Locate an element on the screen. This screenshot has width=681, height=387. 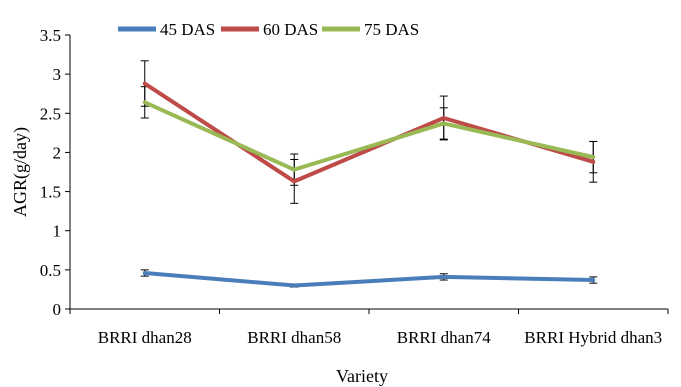
series-line-75-das is located at coordinates (369, 136).